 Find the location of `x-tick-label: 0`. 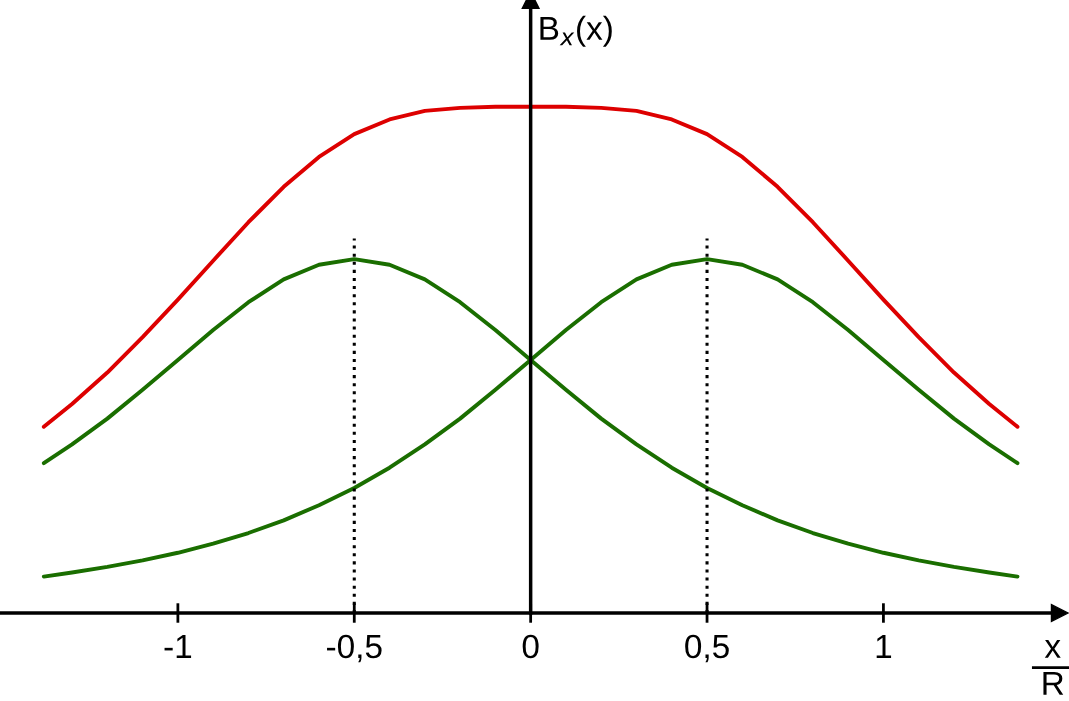

x-tick-label: 0 is located at coordinates (530, 646).